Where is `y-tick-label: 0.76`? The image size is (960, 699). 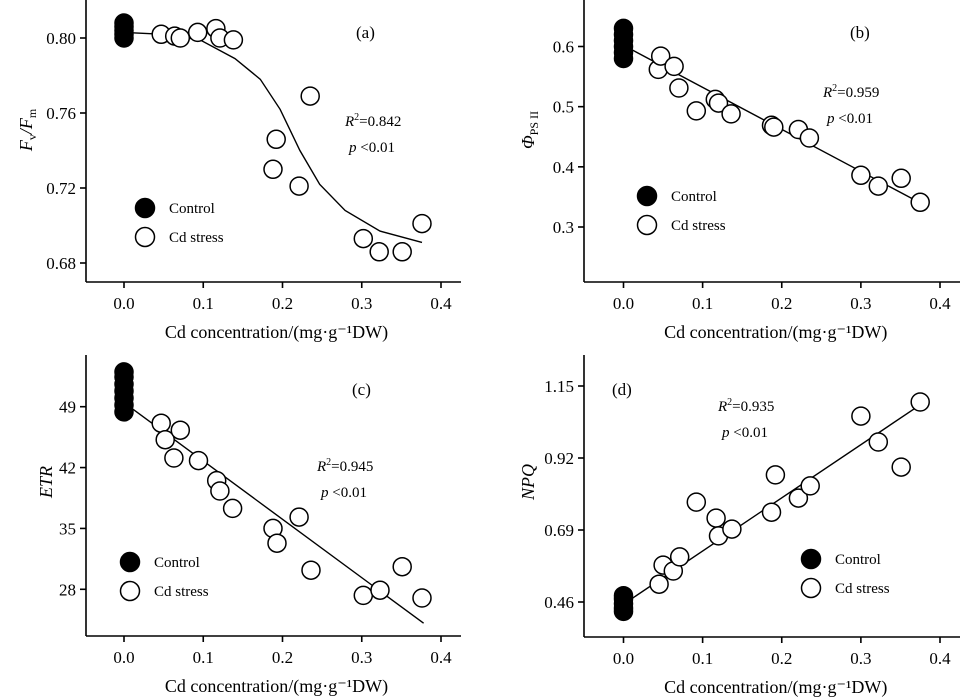
y-tick-label: 0.76 is located at coordinates (61, 113).